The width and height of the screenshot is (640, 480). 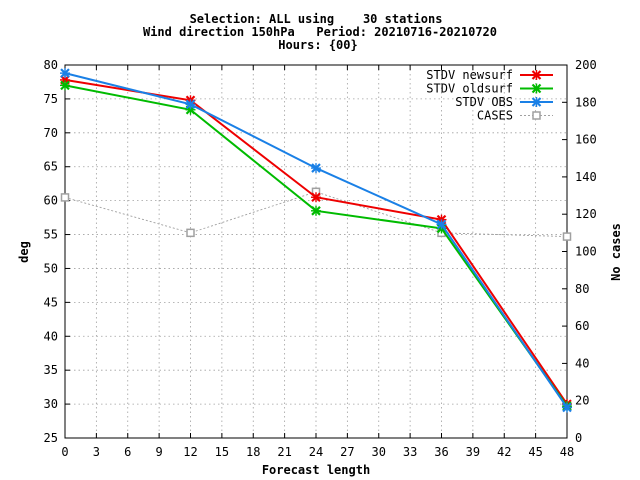 I want to click on y2-tick-label: 60, so click(x=582, y=326).